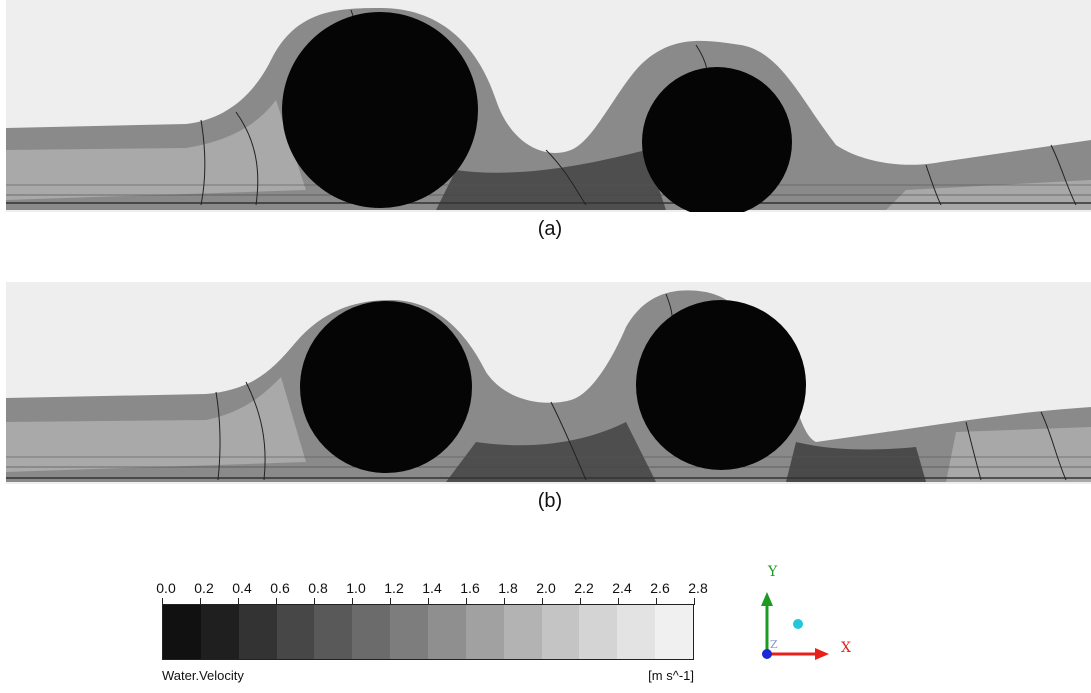 This screenshot has width=1091, height=693. I want to click on axes-triad-icon, so click(795, 626).